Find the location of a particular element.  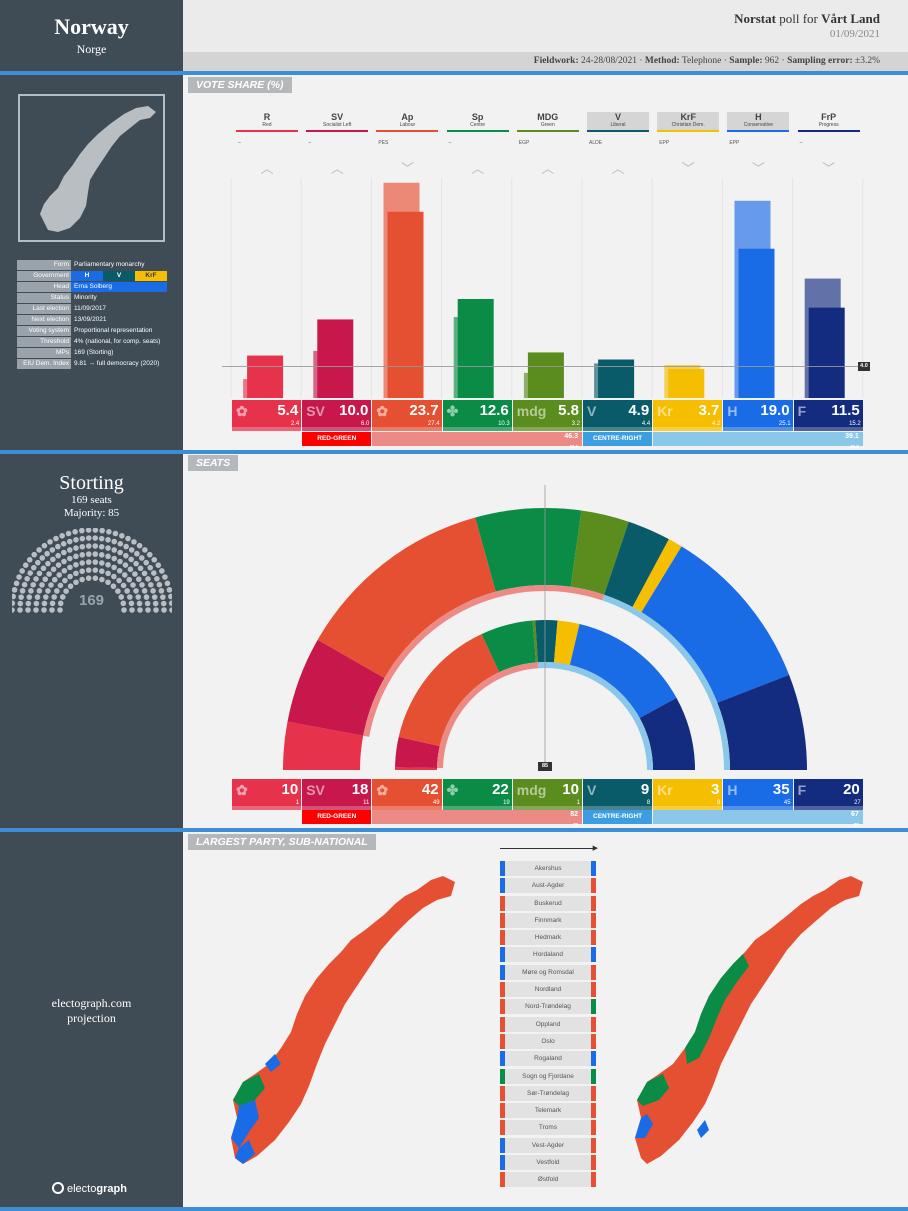

party-value: 5.4 is located at coordinates (288, 410).